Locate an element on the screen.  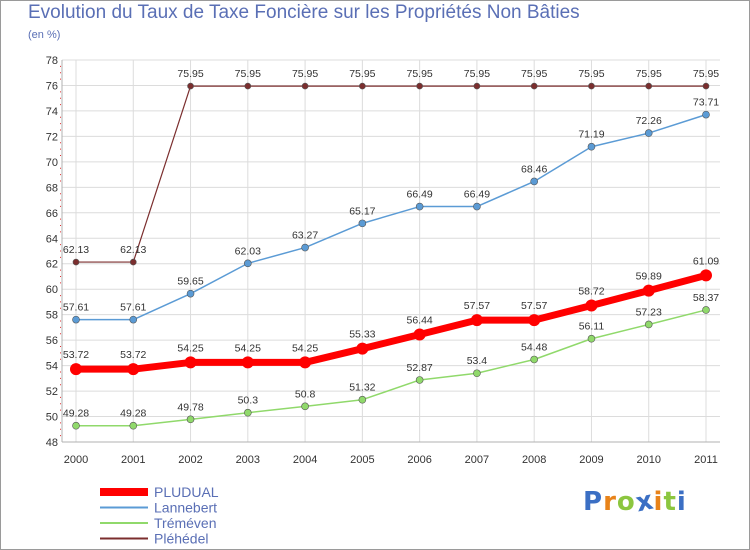
data-label-lannebert: 62.03 is located at coordinates (248, 251).